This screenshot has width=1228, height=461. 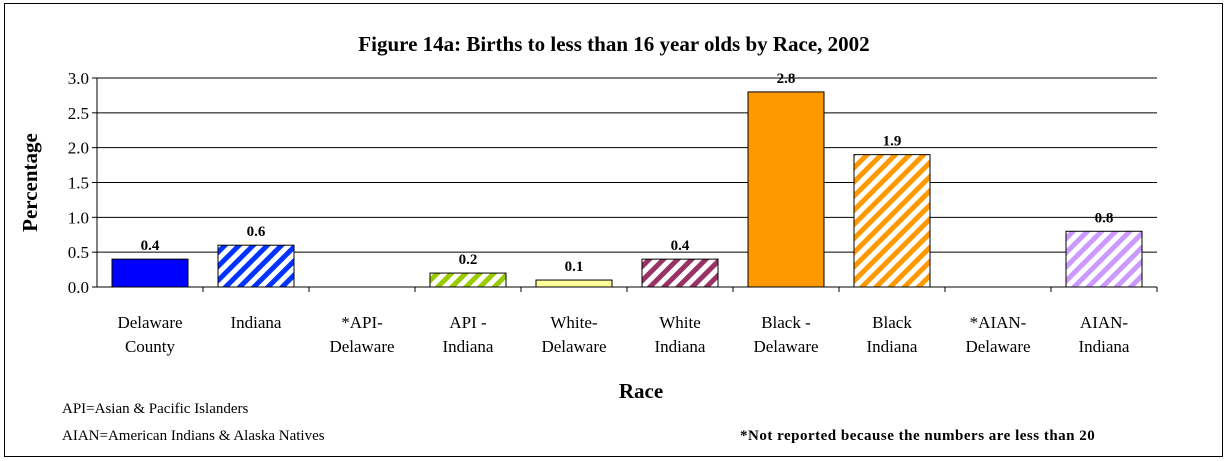 What do you see at coordinates (155, 409) in the screenshot?
I see `api-note: API=Asian & Pacific Islanders` at bounding box center [155, 409].